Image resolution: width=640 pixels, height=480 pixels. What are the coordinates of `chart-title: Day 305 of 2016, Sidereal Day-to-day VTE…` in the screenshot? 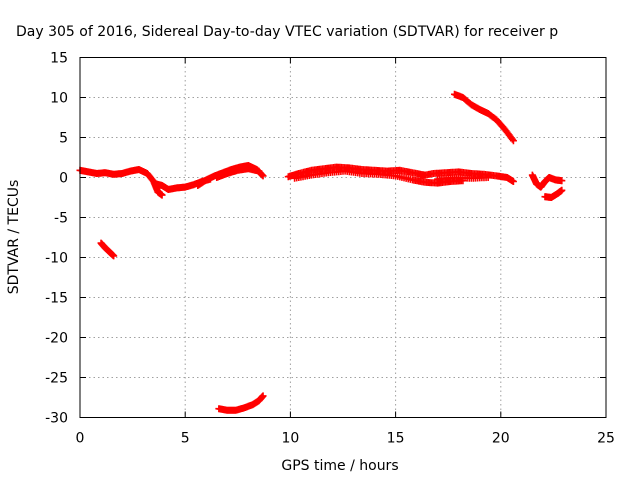 It's located at (287, 32).